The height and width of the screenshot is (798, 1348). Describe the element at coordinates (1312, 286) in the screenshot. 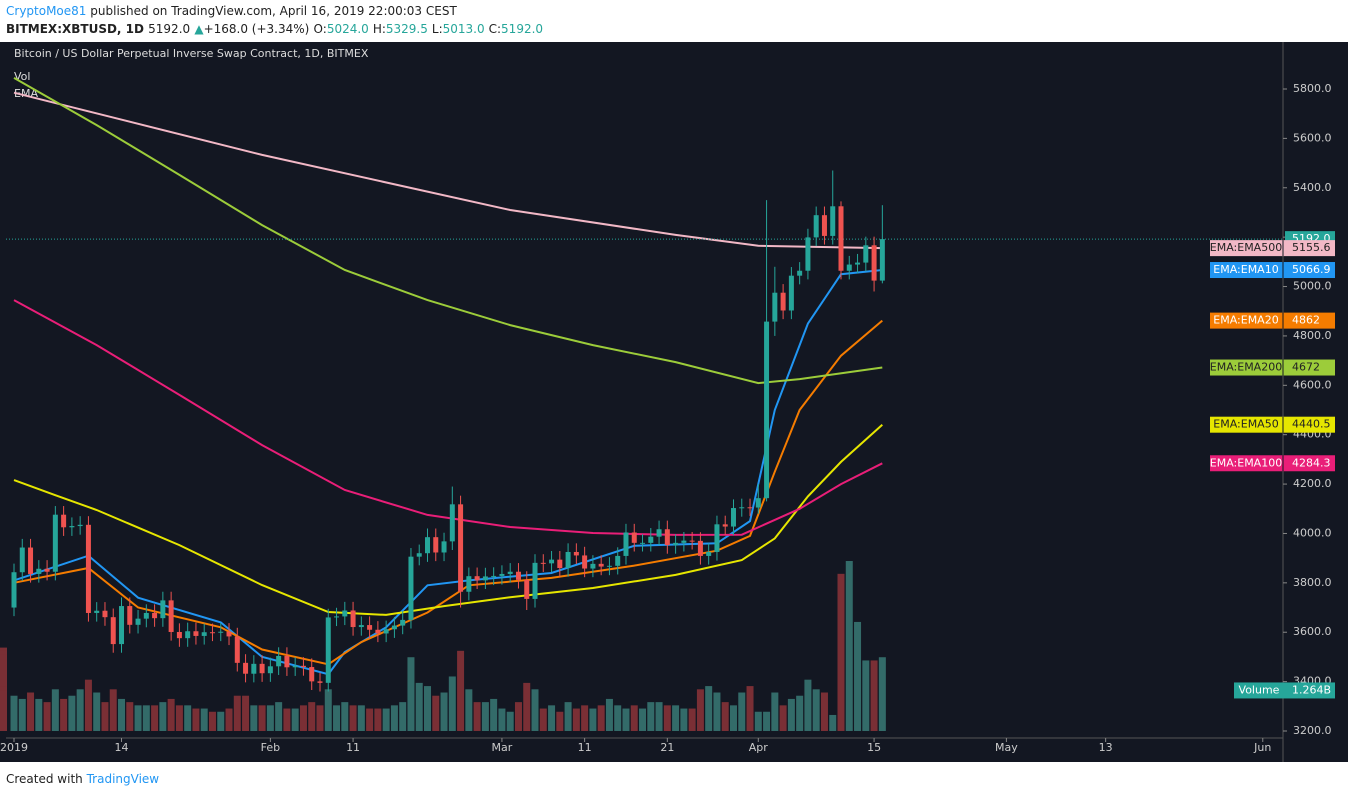

I see `y-tick-label: 5000.0` at that location.